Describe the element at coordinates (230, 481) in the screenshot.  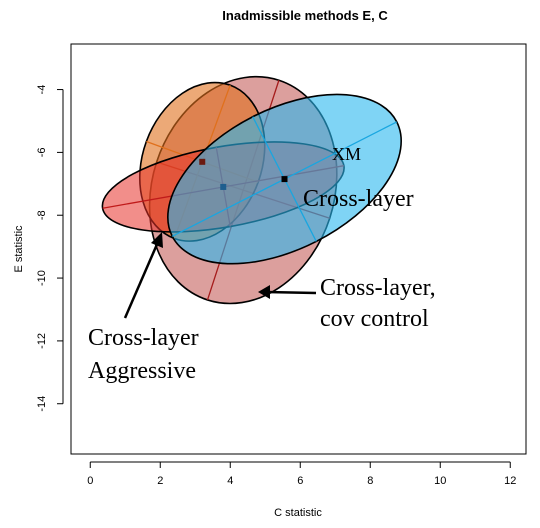
I see `x-tick-label: 4` at that location.